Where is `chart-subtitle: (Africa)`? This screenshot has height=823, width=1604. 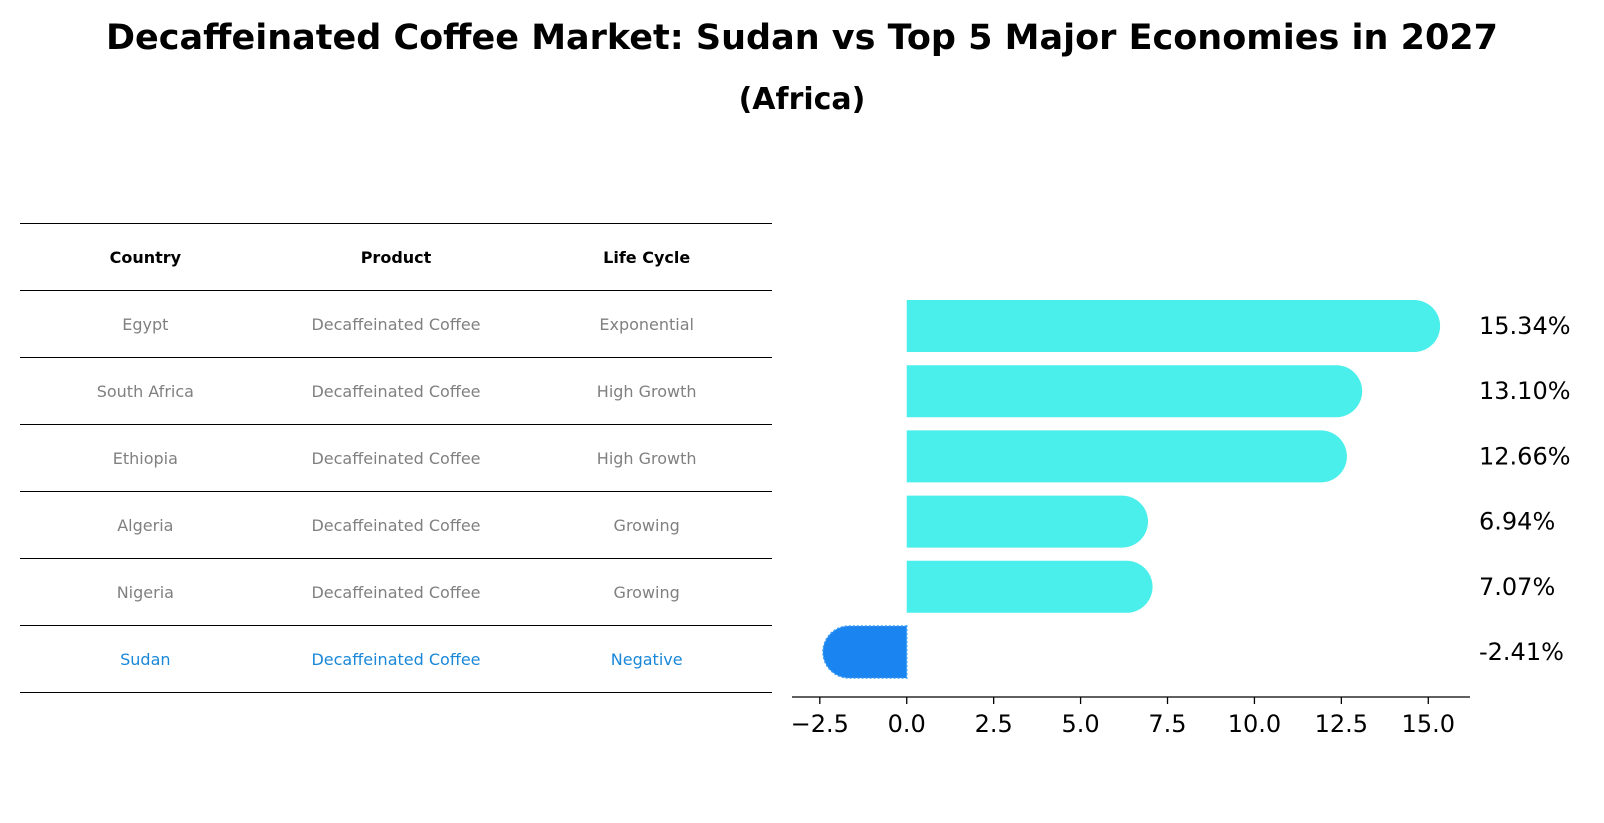
chart-subtitle: (Africa) is located at coordinates (802, 99).